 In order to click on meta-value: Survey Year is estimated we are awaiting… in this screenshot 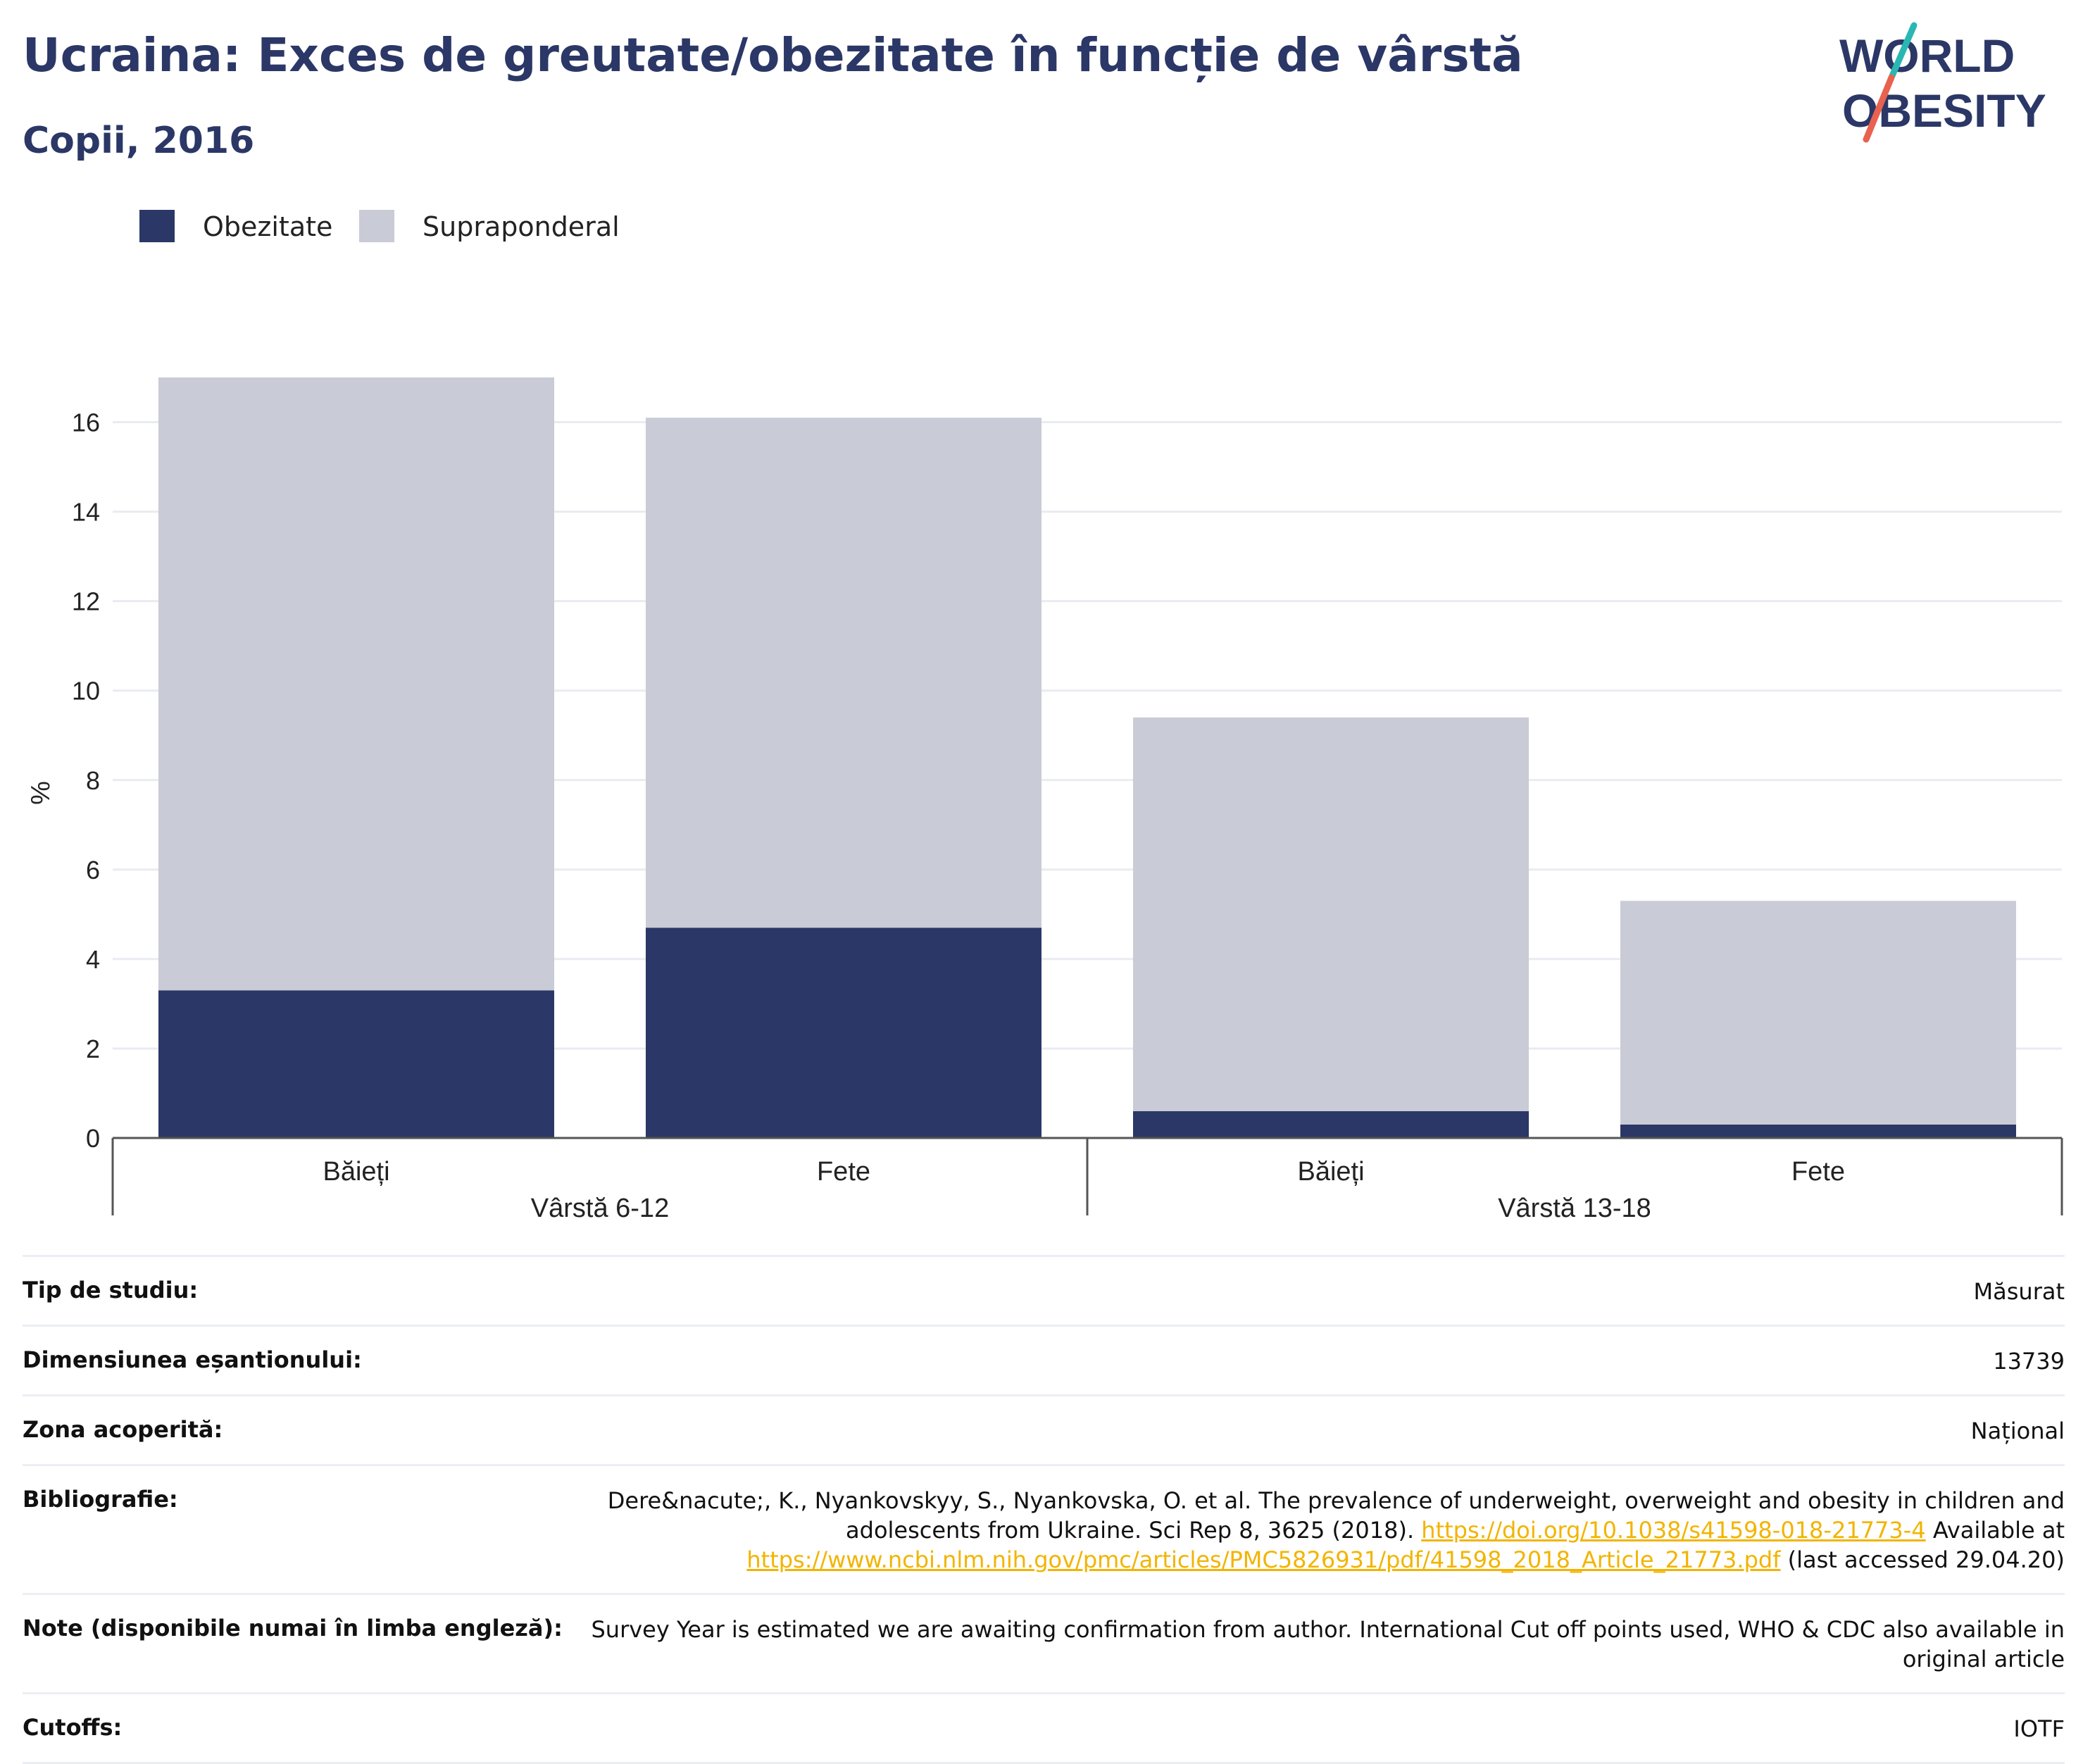, I will do `click(1328, 1644)`.